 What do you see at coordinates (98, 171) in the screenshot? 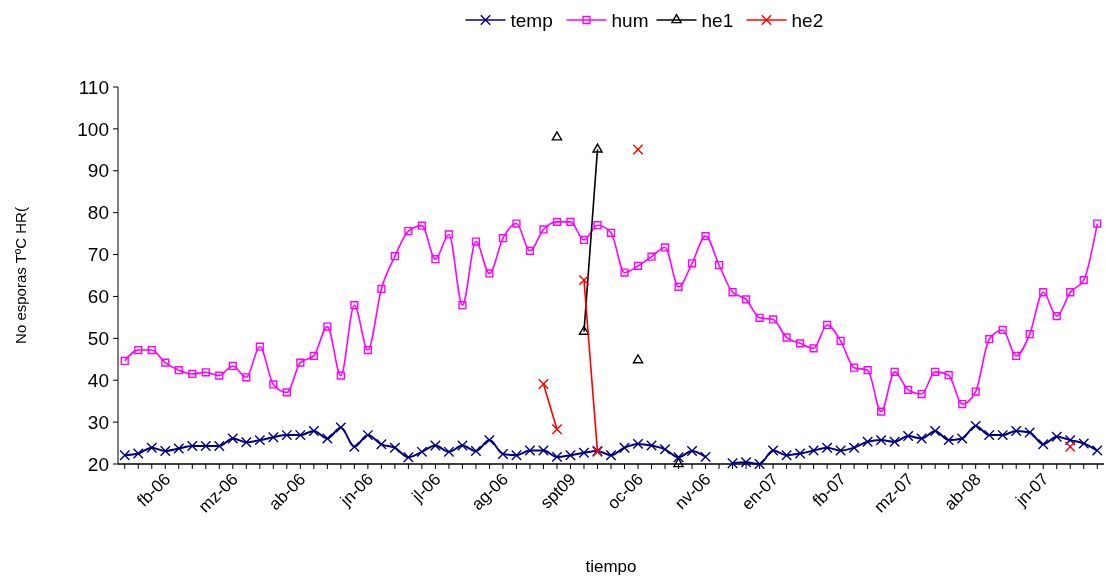
I see `y-tick-label: 90` at bounding box center [98, 171].